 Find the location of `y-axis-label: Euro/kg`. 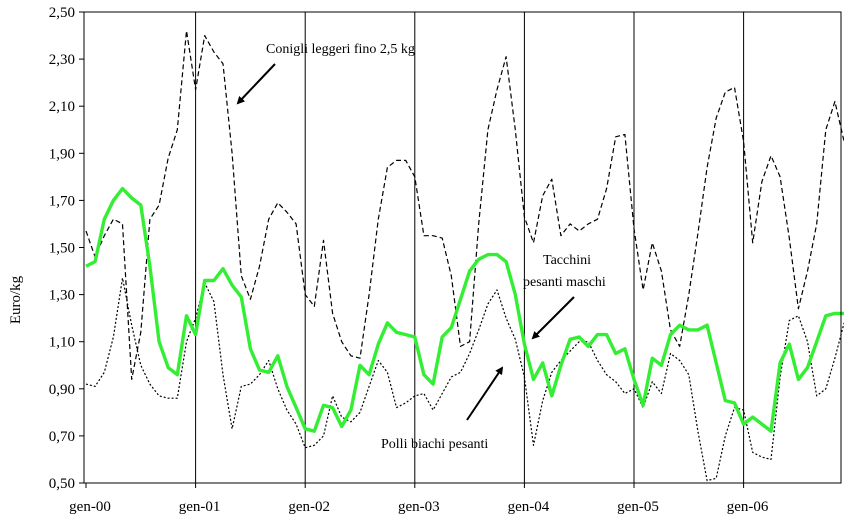

y-axis-label: Euro/kg is located at coordinates (16, 299).